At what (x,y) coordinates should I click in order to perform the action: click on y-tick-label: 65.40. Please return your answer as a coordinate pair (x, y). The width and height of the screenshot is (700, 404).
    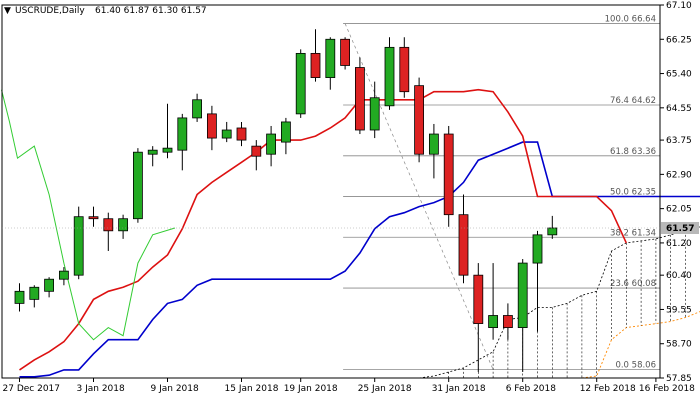
    Looking at the image, I should click on (679, 75).